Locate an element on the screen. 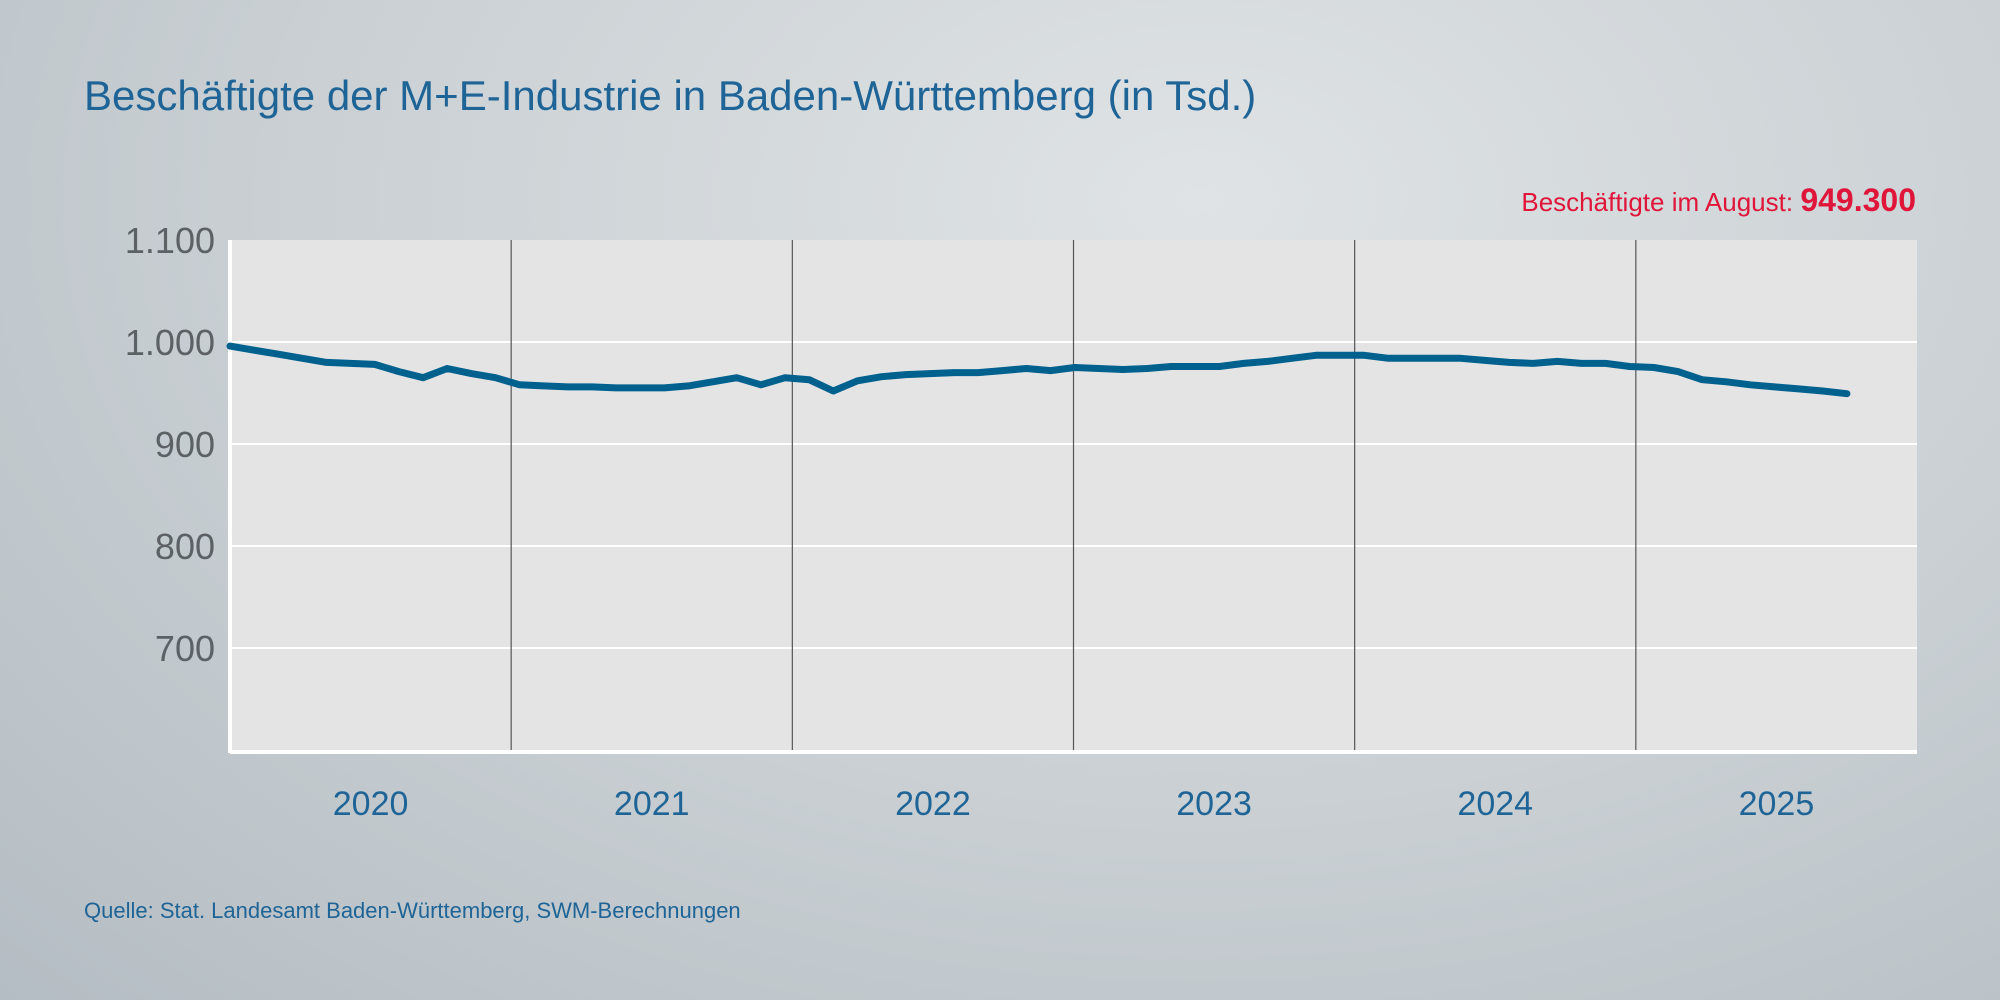  x-tick-label: 2022 is located at coordinates (933, 804).